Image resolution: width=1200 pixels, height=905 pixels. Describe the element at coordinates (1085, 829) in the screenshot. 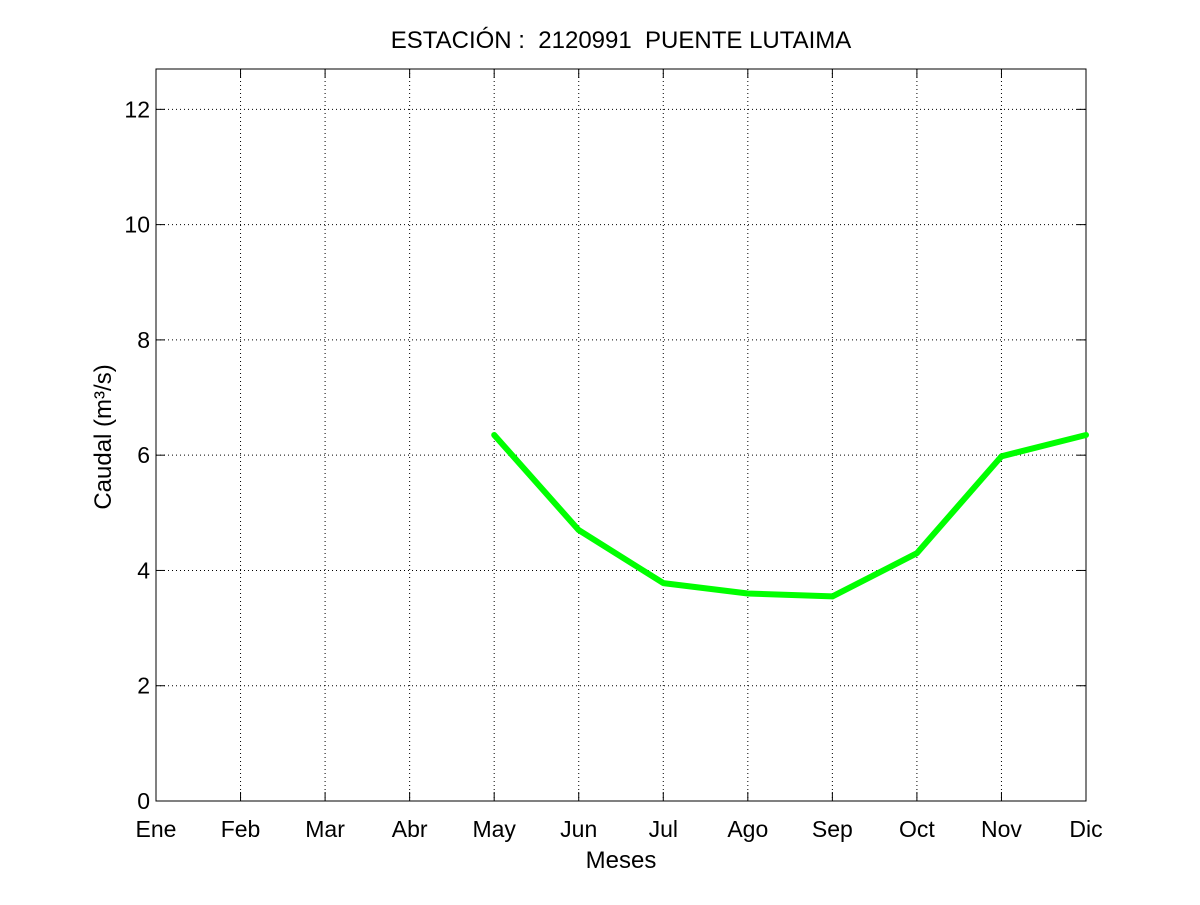

I see `x-tick-label: Dic` at that location.